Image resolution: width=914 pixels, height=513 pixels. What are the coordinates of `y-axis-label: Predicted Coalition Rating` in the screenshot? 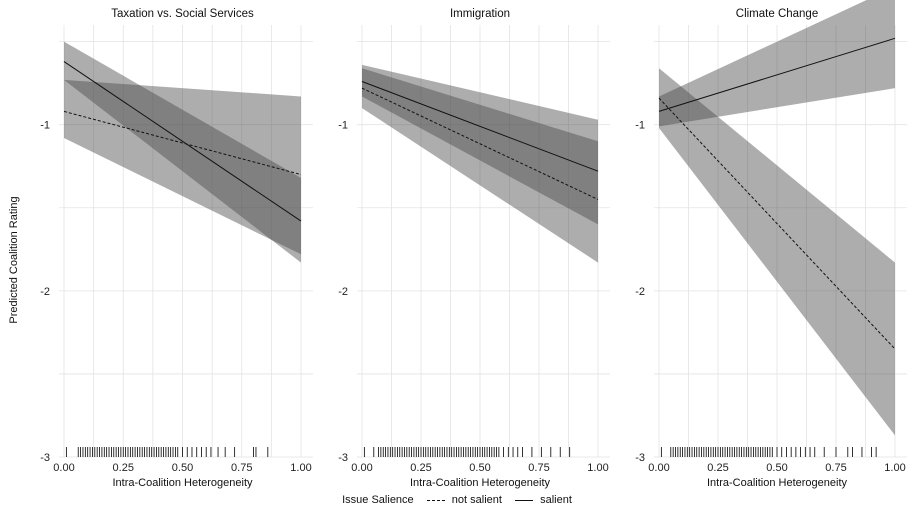 It's located at (14, 259).